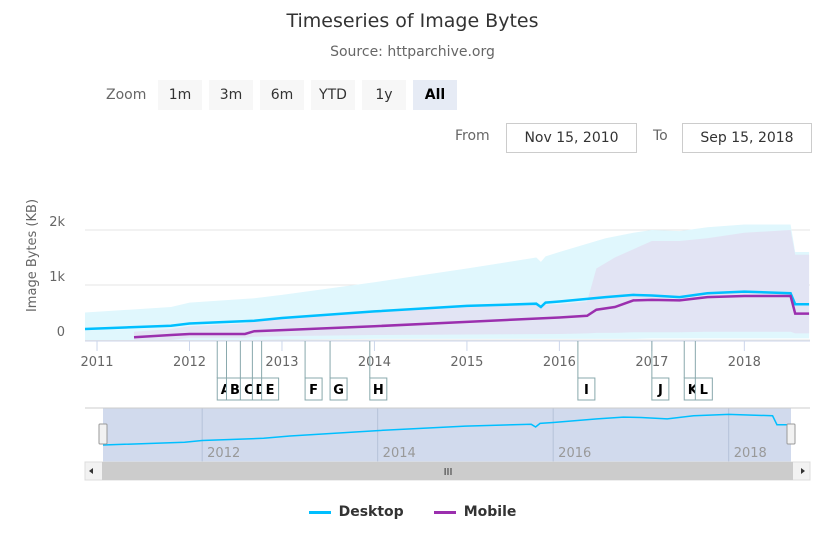 The image size is (825, 550). What do you see at coordinates (466, 362) in the screenshot?
I see `x-tick-label: 2015` at bounding box center [466, 362].